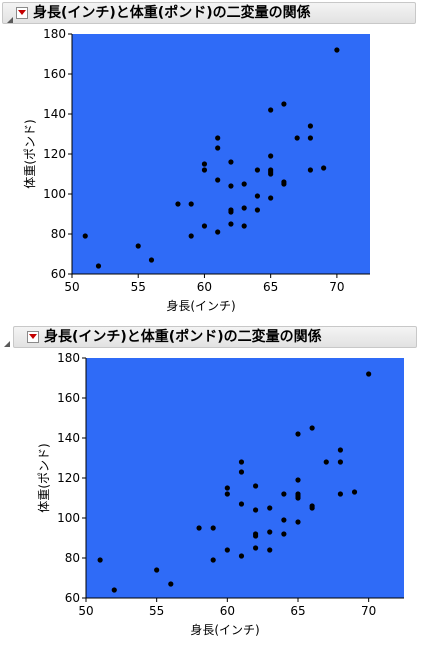  I want to click on x-tick-label: 50, so click(71, 287).